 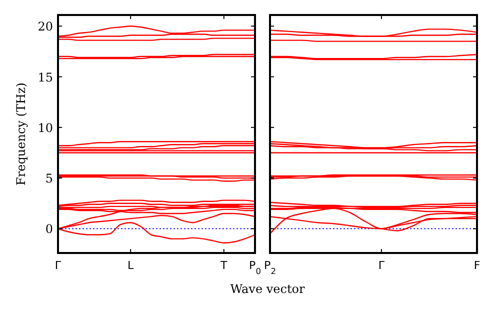 I want to click on x-tick-label: T, so click(x=224, y=265).